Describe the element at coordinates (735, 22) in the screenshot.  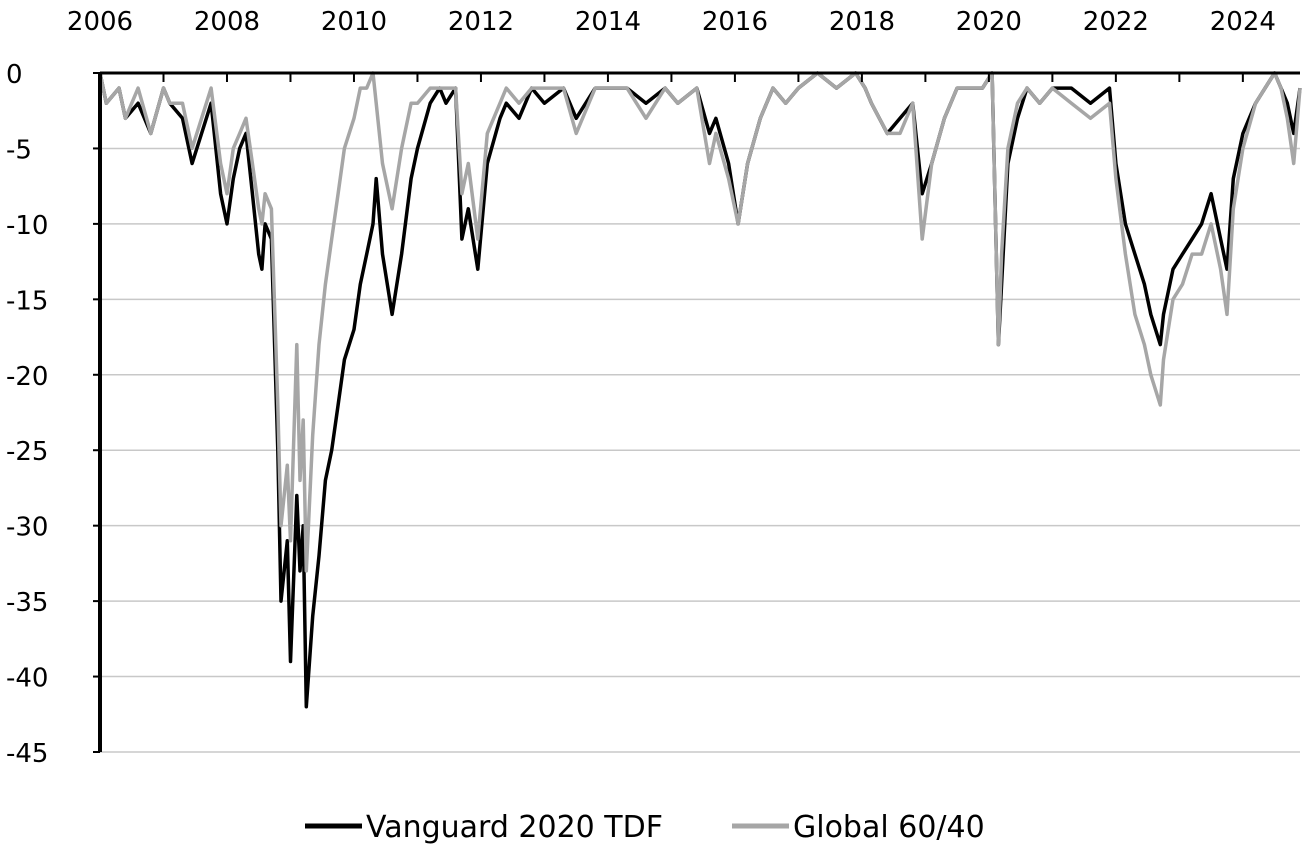
I see `x-tick-label: 2016` at that location.